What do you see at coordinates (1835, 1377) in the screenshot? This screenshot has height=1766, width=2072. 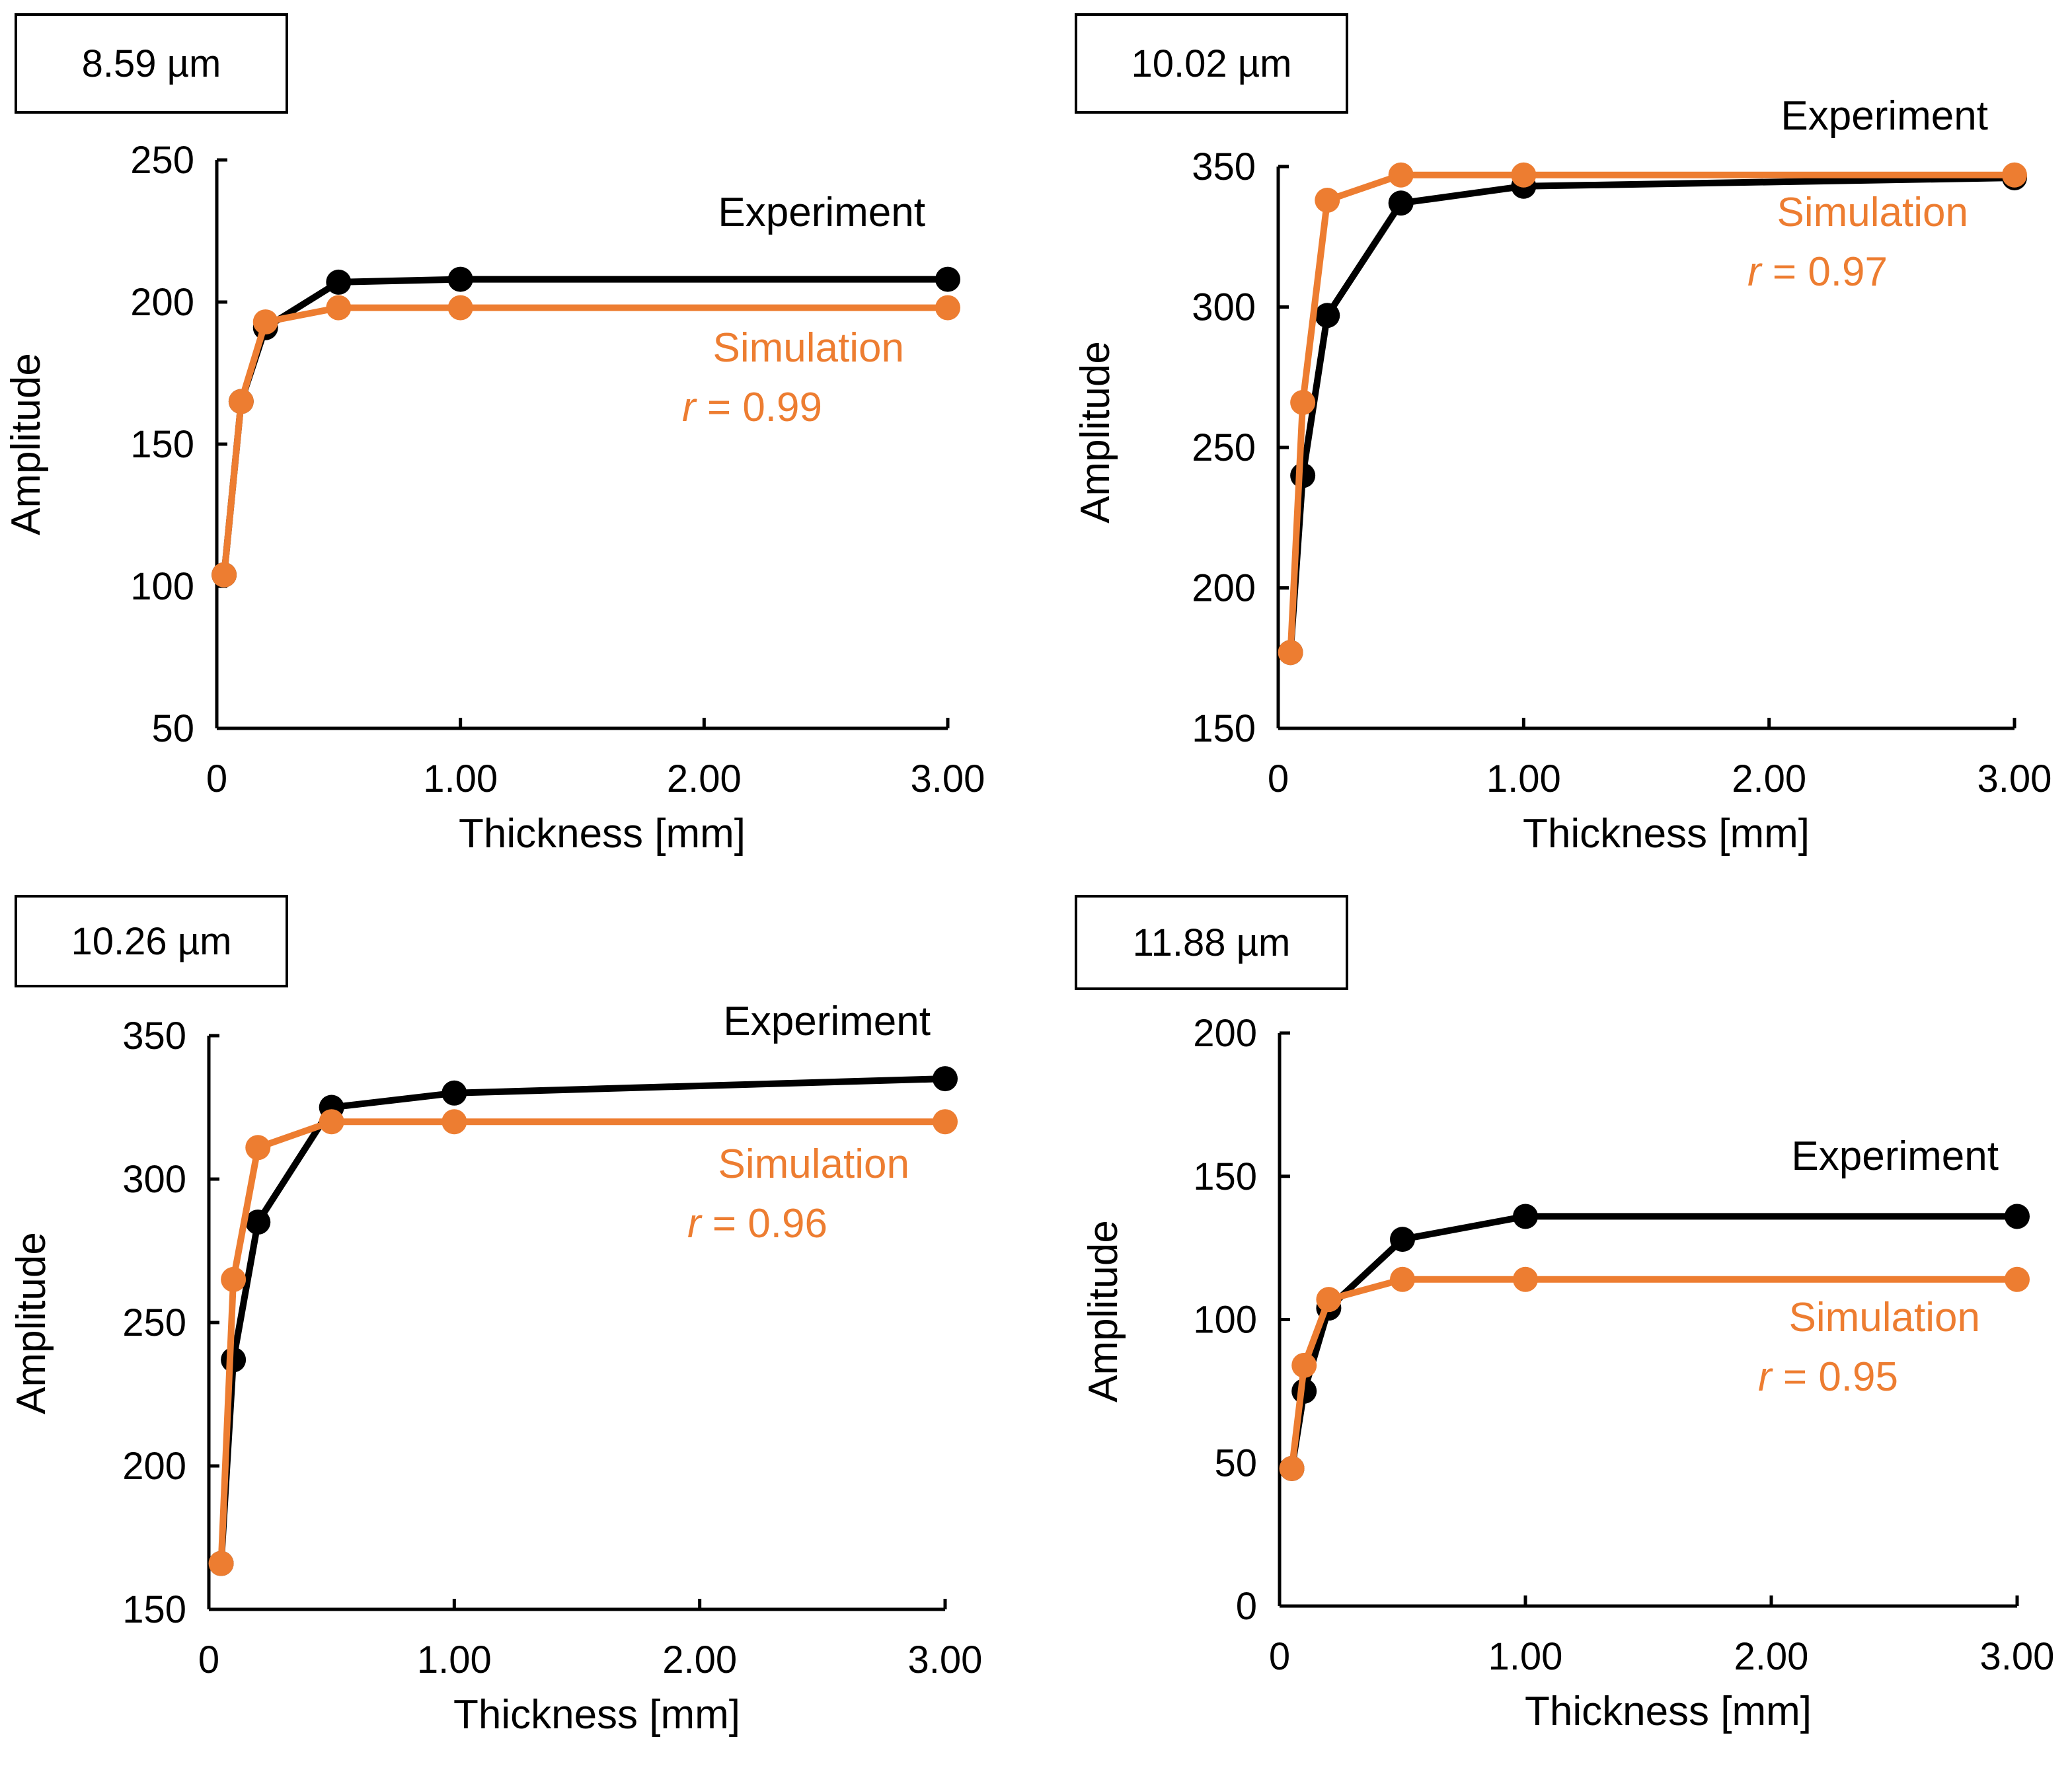 I see `correlation-value: = 0.95` at bounding box center [1835, 1377].